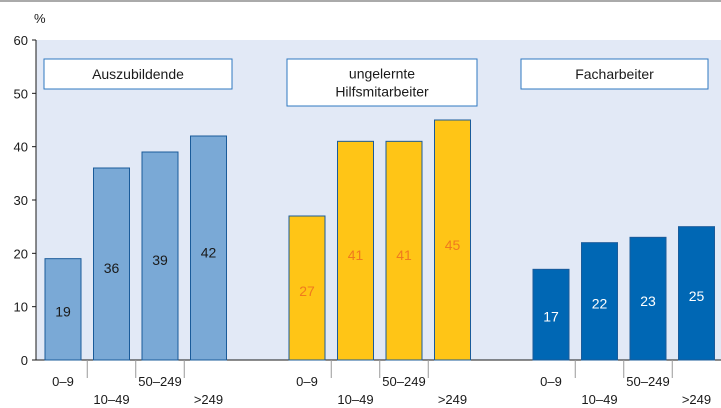 The image size is (721, 408). What do you see at coordinates (21, 40) in the screenshot?
I see `y-tick-label: 60` at bounding box center [21, 40].